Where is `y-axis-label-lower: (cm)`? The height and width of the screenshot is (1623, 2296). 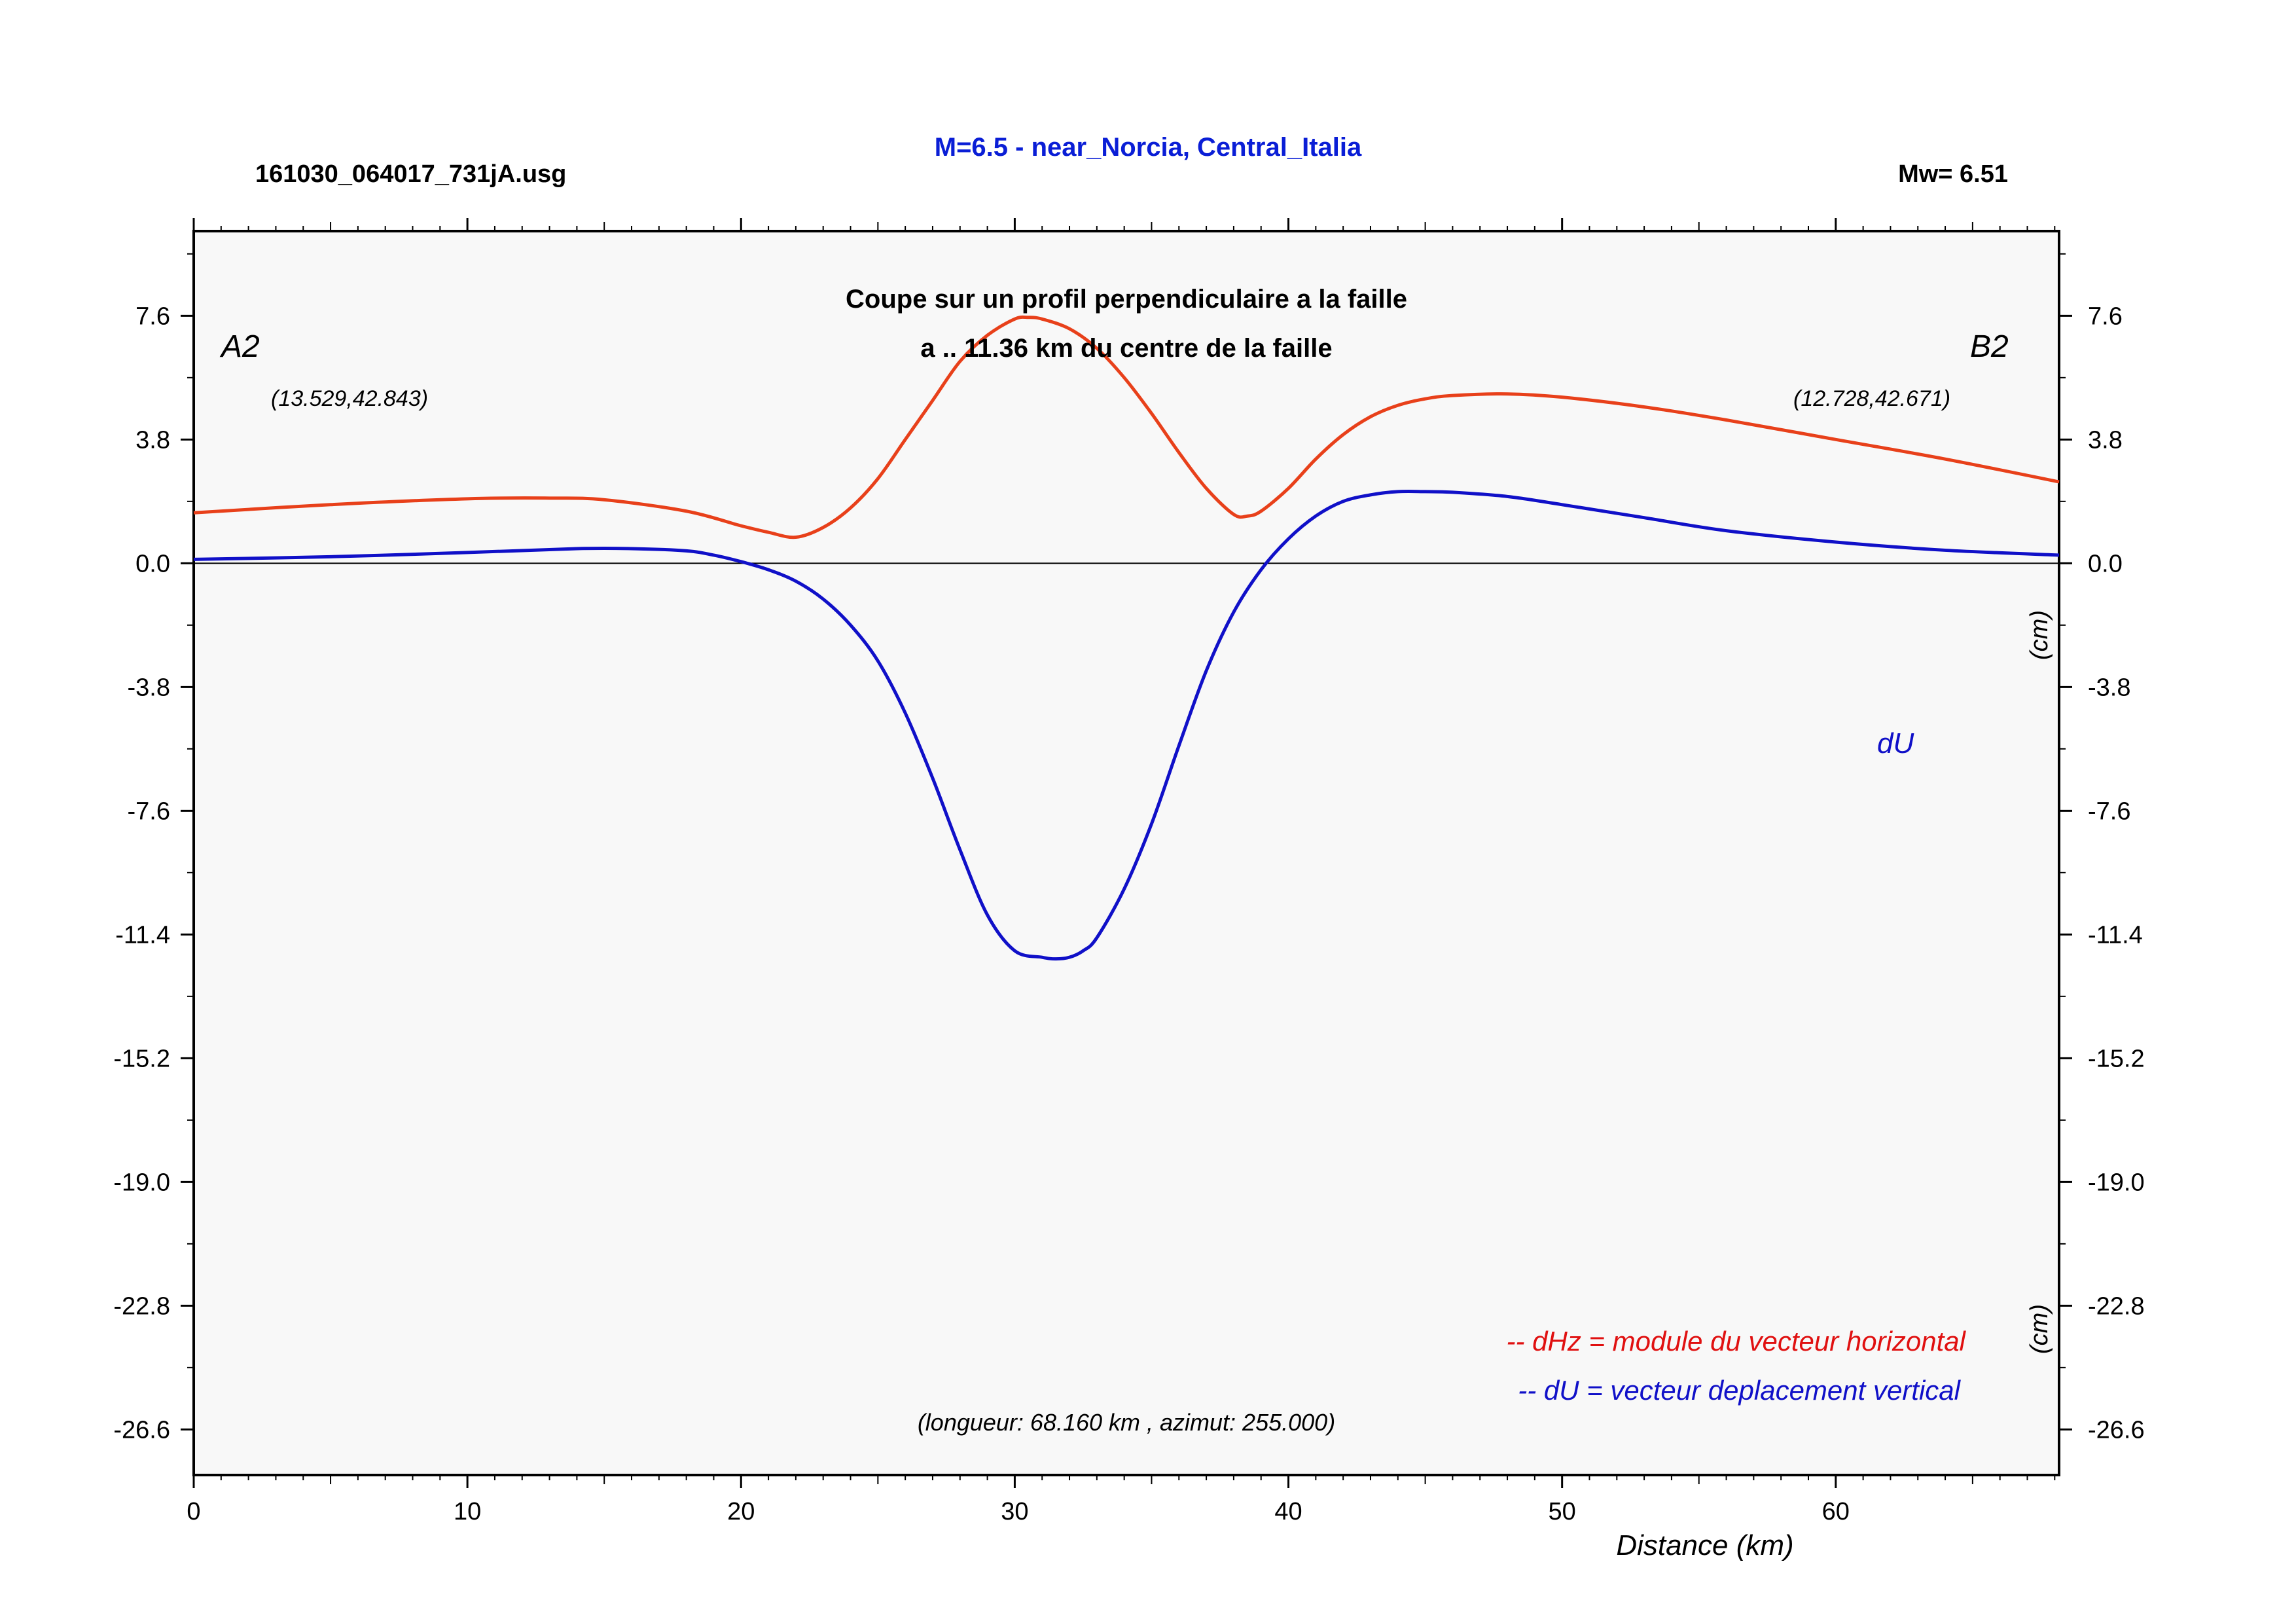 y-axis-label-lower: (cm) is located at coordinates (2039, 1329).